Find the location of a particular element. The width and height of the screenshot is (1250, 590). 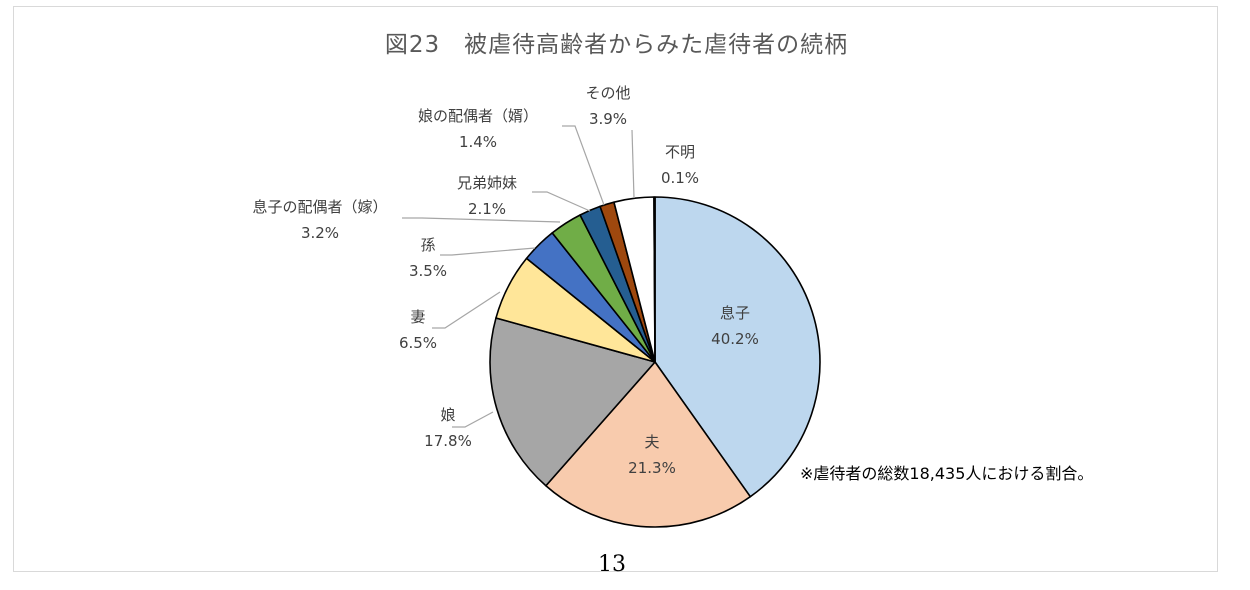

slice-category-label: 息子 is located at coordinates (735, 313).